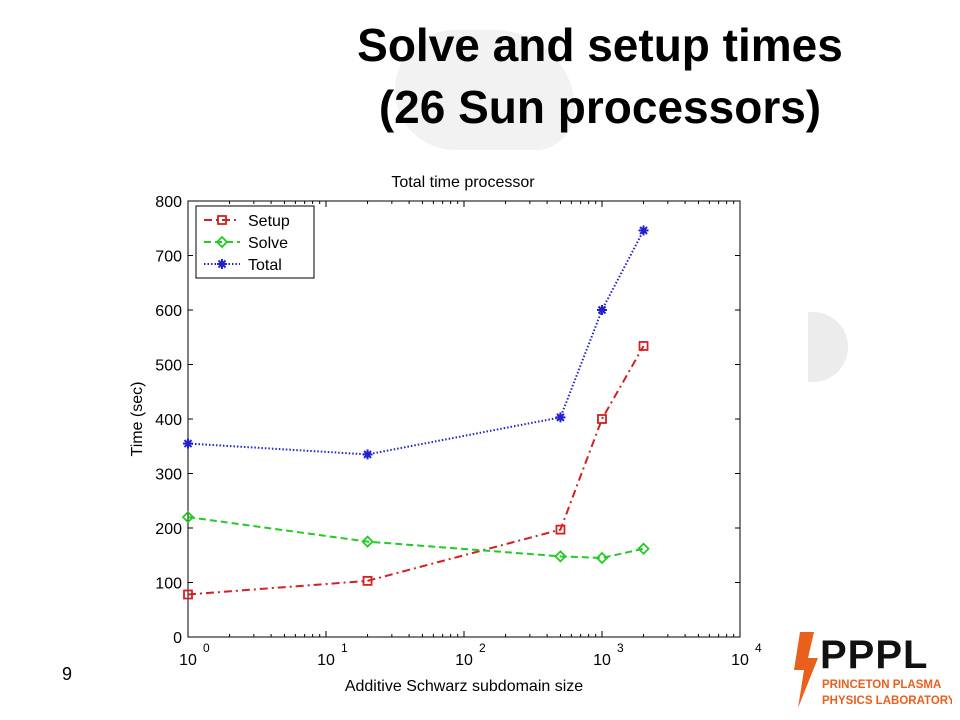 The width and height of the screenshot is (960, 720). Describe the element at coordinates (206, 648) in the screenshot. I see `x-tick-exponent: 0` at that location.